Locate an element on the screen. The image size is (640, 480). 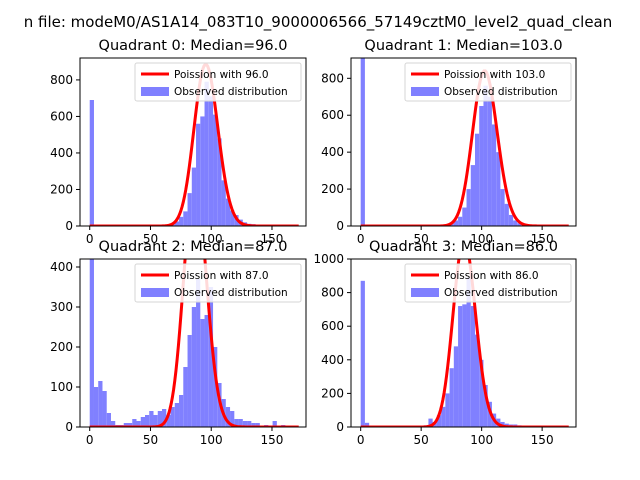
subplot-title: Quadrant 2: Median=87.0 is located at coordinates (193, 247).